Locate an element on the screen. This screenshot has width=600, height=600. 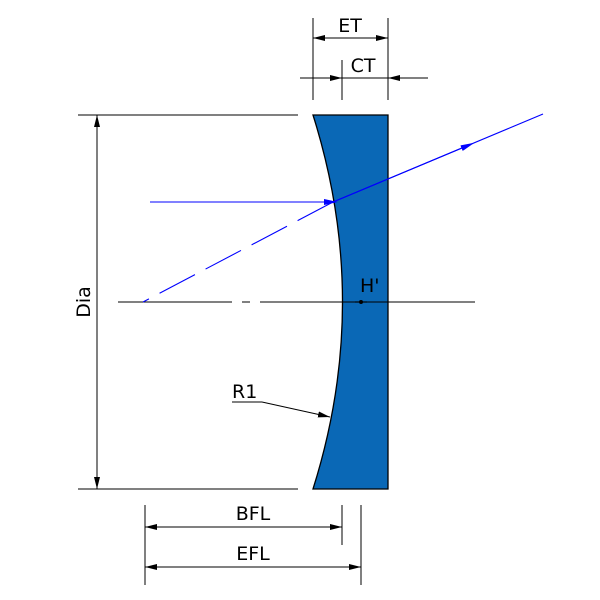
et-label: ET is located at coordinates (350, 26).